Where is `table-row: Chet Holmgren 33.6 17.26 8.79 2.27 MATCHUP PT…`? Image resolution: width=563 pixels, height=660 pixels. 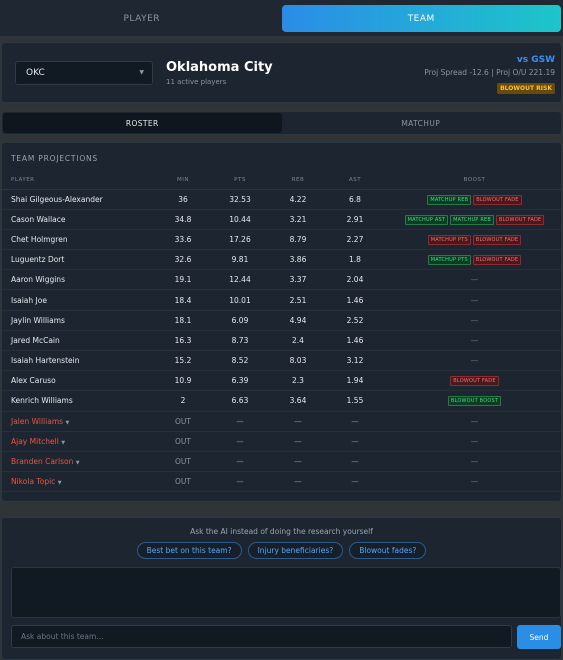 table-row: Chet Holmgren 33.6 17.26 8.79 2.27 MATCHUP PT… is located at coordinates (281, 240).